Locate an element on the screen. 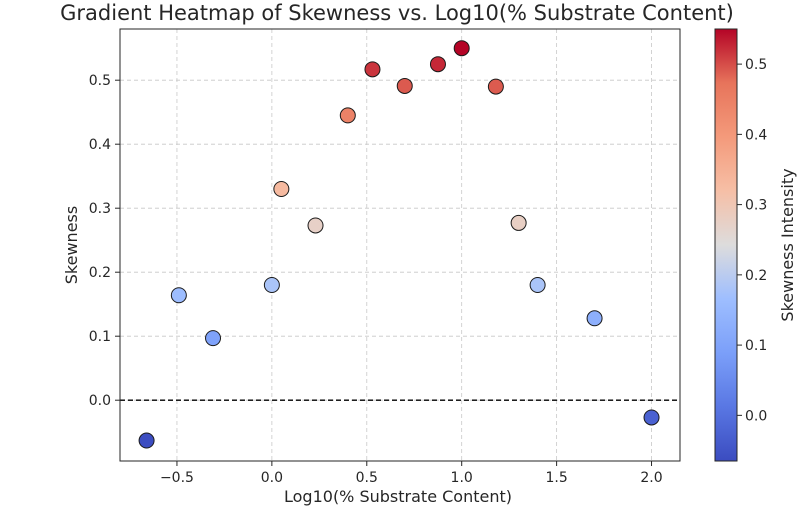 The width and height of the screenshot is (800, 511). y-tick-label: 0.1 is located at coordinates (100, 337).